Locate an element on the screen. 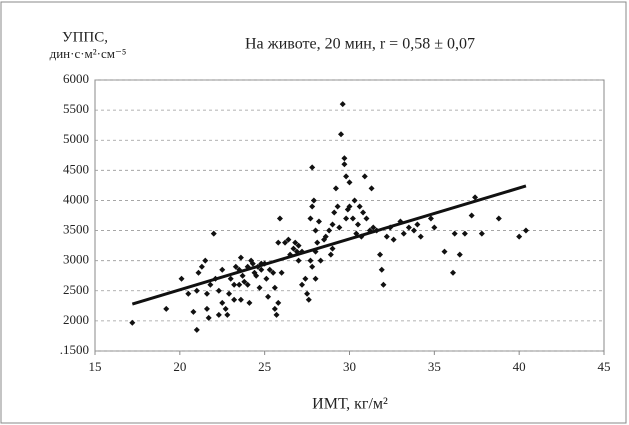 The width and height of the screenshot is (629, 425). y-axis-label: дин·с·м²·см⁻⁵ is located at coordinates (88, 53).